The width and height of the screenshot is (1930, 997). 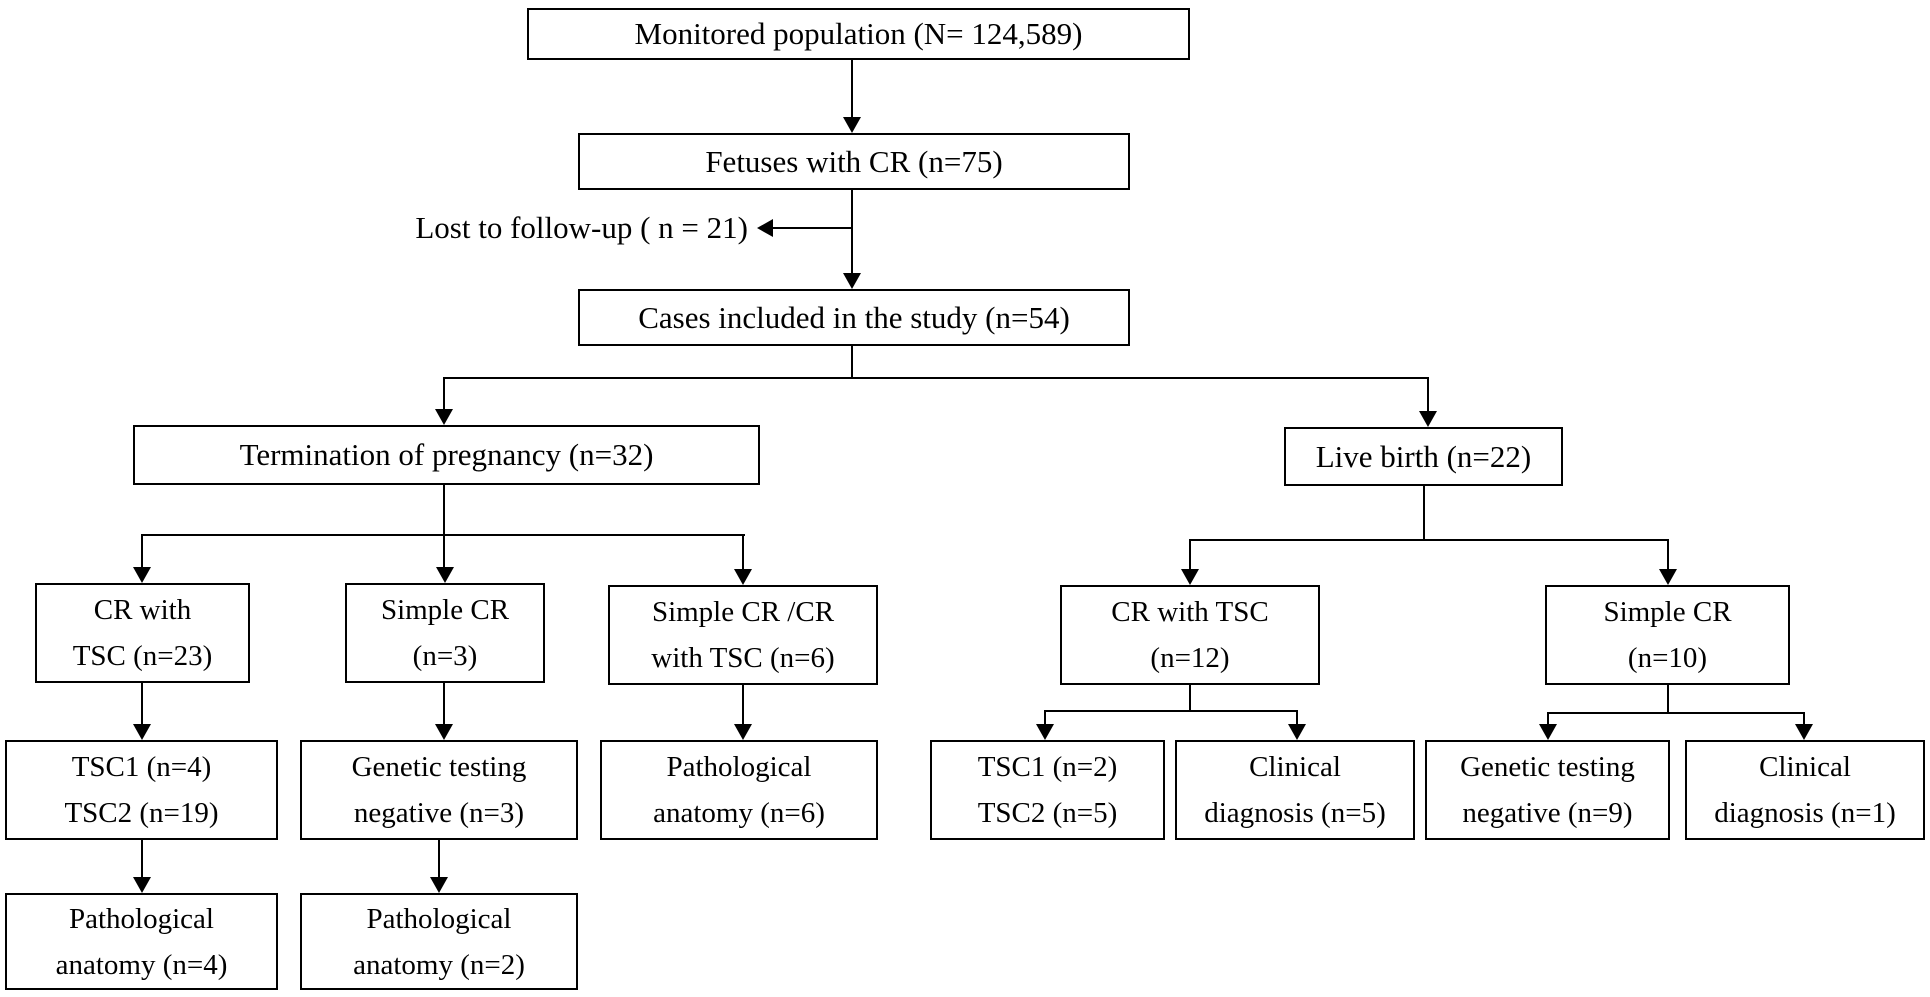 What do you see at coordinates (936, 378) in the screenshot?
I see `connector-split-row4` at bounding box center [936, 378].